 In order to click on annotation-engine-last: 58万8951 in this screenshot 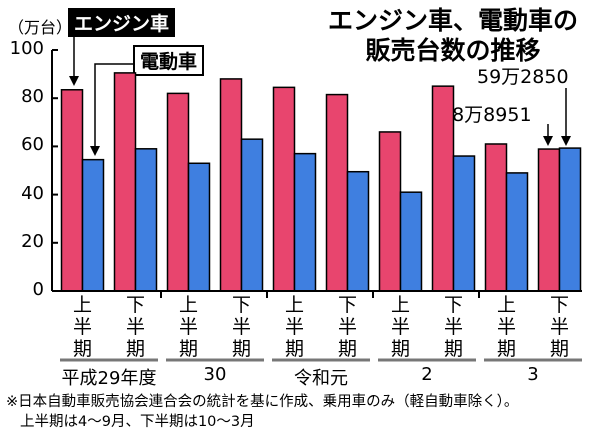, I will do `click(486, 115)`.